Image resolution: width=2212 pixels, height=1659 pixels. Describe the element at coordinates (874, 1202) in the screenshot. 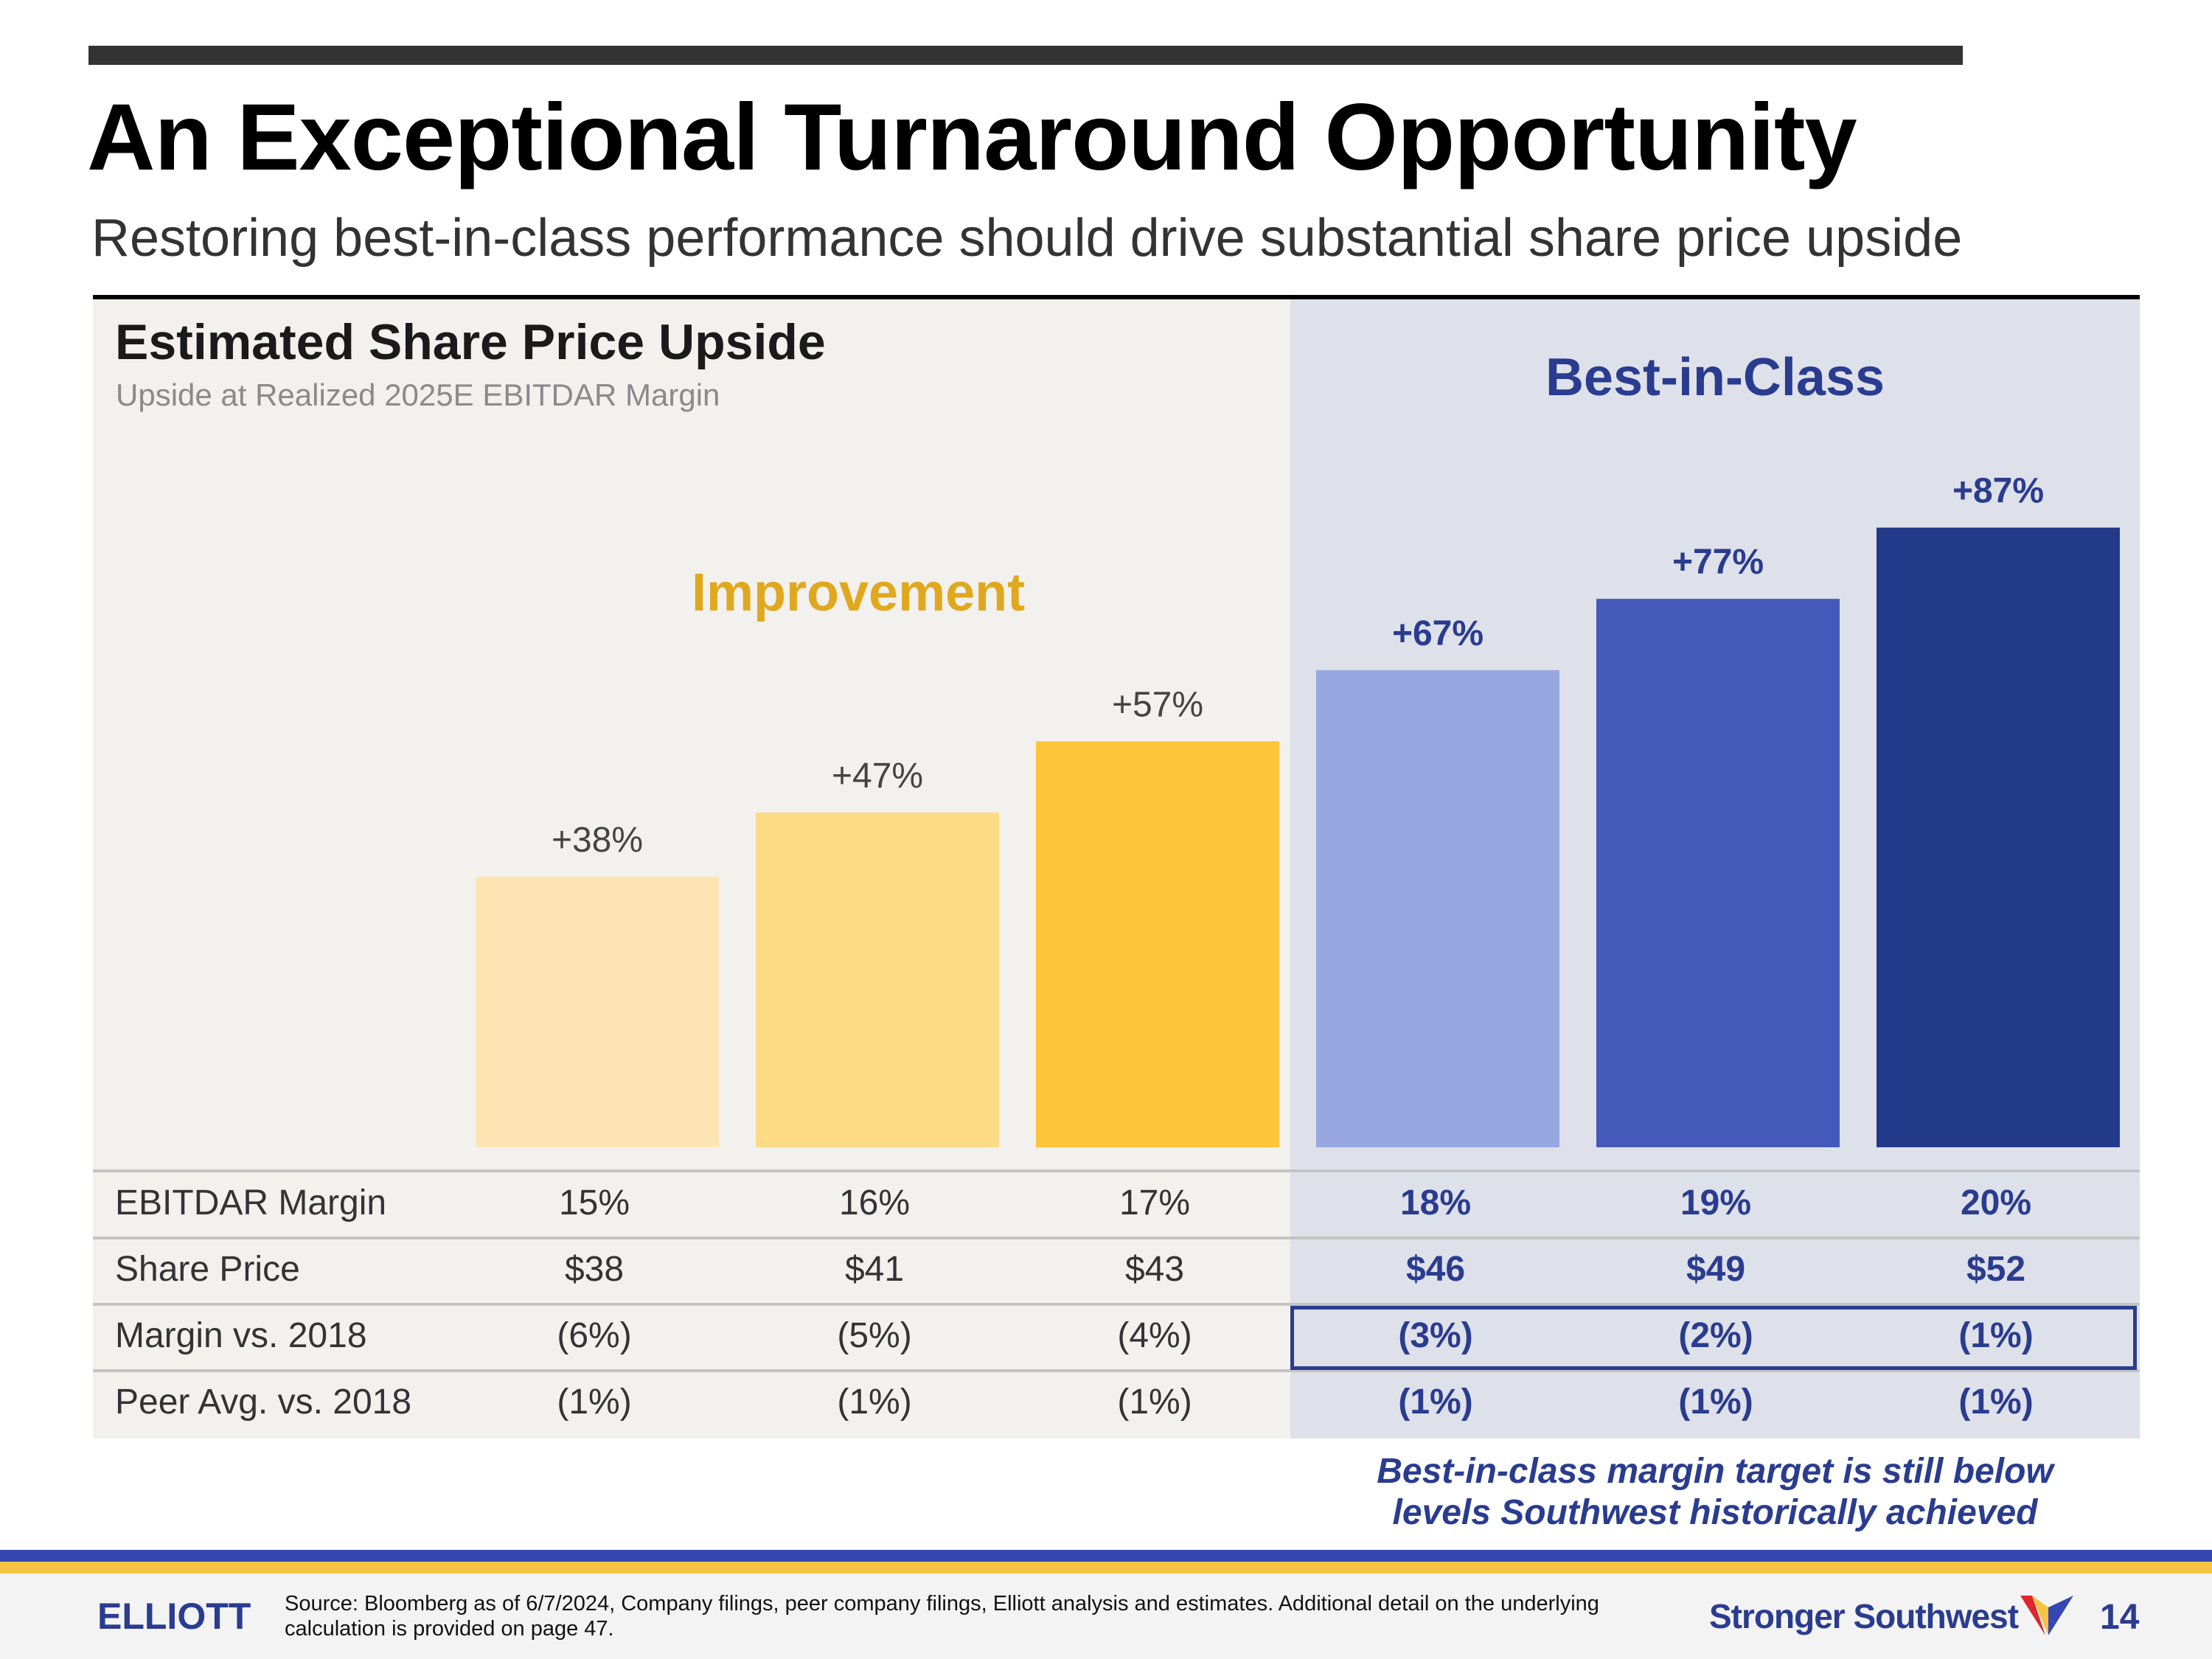

I see `table-cell: 16%` at that location.